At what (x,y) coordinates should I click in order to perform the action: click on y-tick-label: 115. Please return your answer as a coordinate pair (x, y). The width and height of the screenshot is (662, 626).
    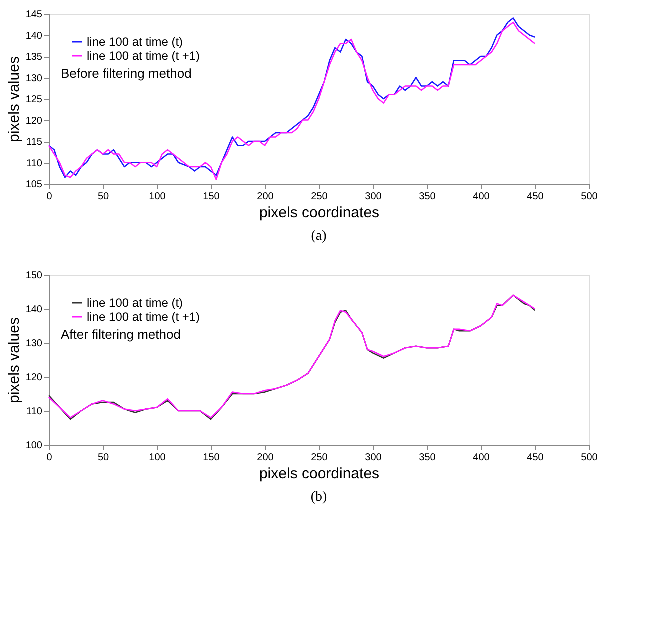
    Looking at the image, I should click on (34, 142).